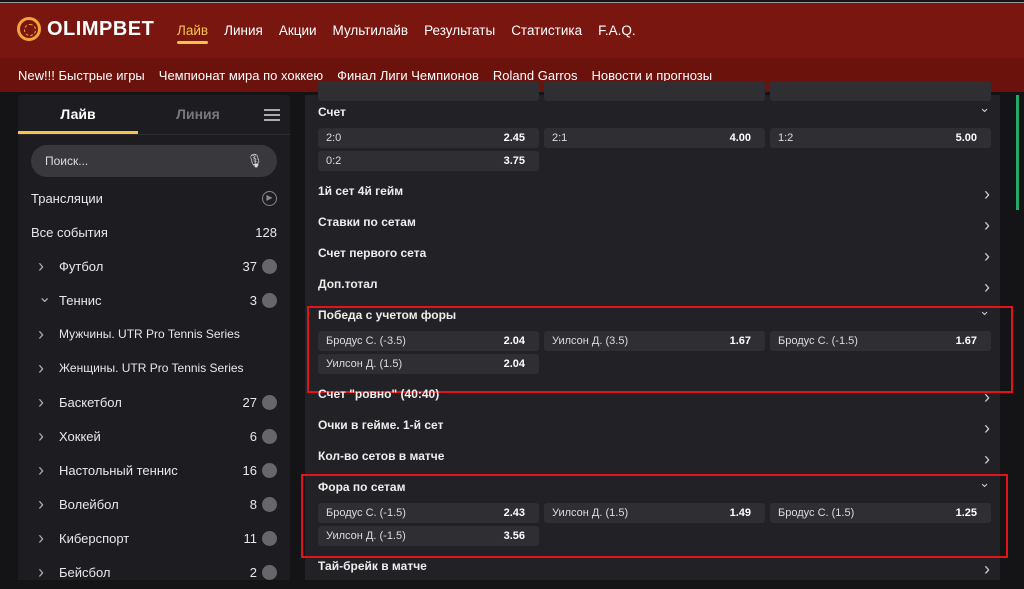  What do you see at coordinates (547, 30) in the screenshot?
I see `nav-item: Статистика` at bounding box center [547, 30].